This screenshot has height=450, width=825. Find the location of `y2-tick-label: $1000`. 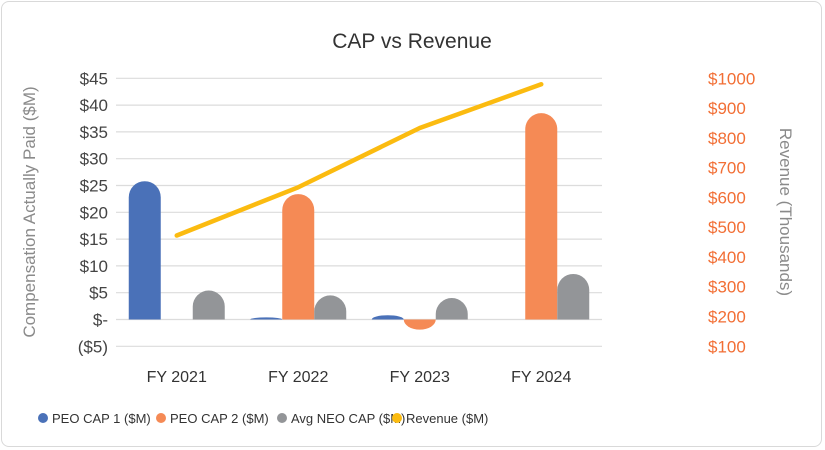

y2-tick-label: $1000 is located at coordinates (731, 78).